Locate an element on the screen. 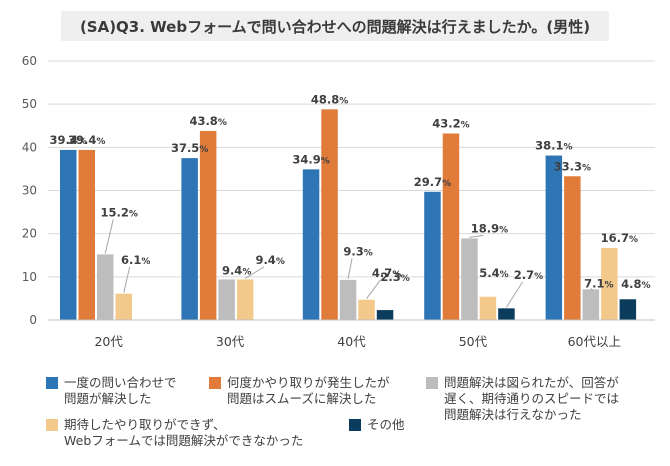 Image resolution: width=670 pixels, height=466 pixels. y-tick-label: 0 is located at coordinates (33, 320).